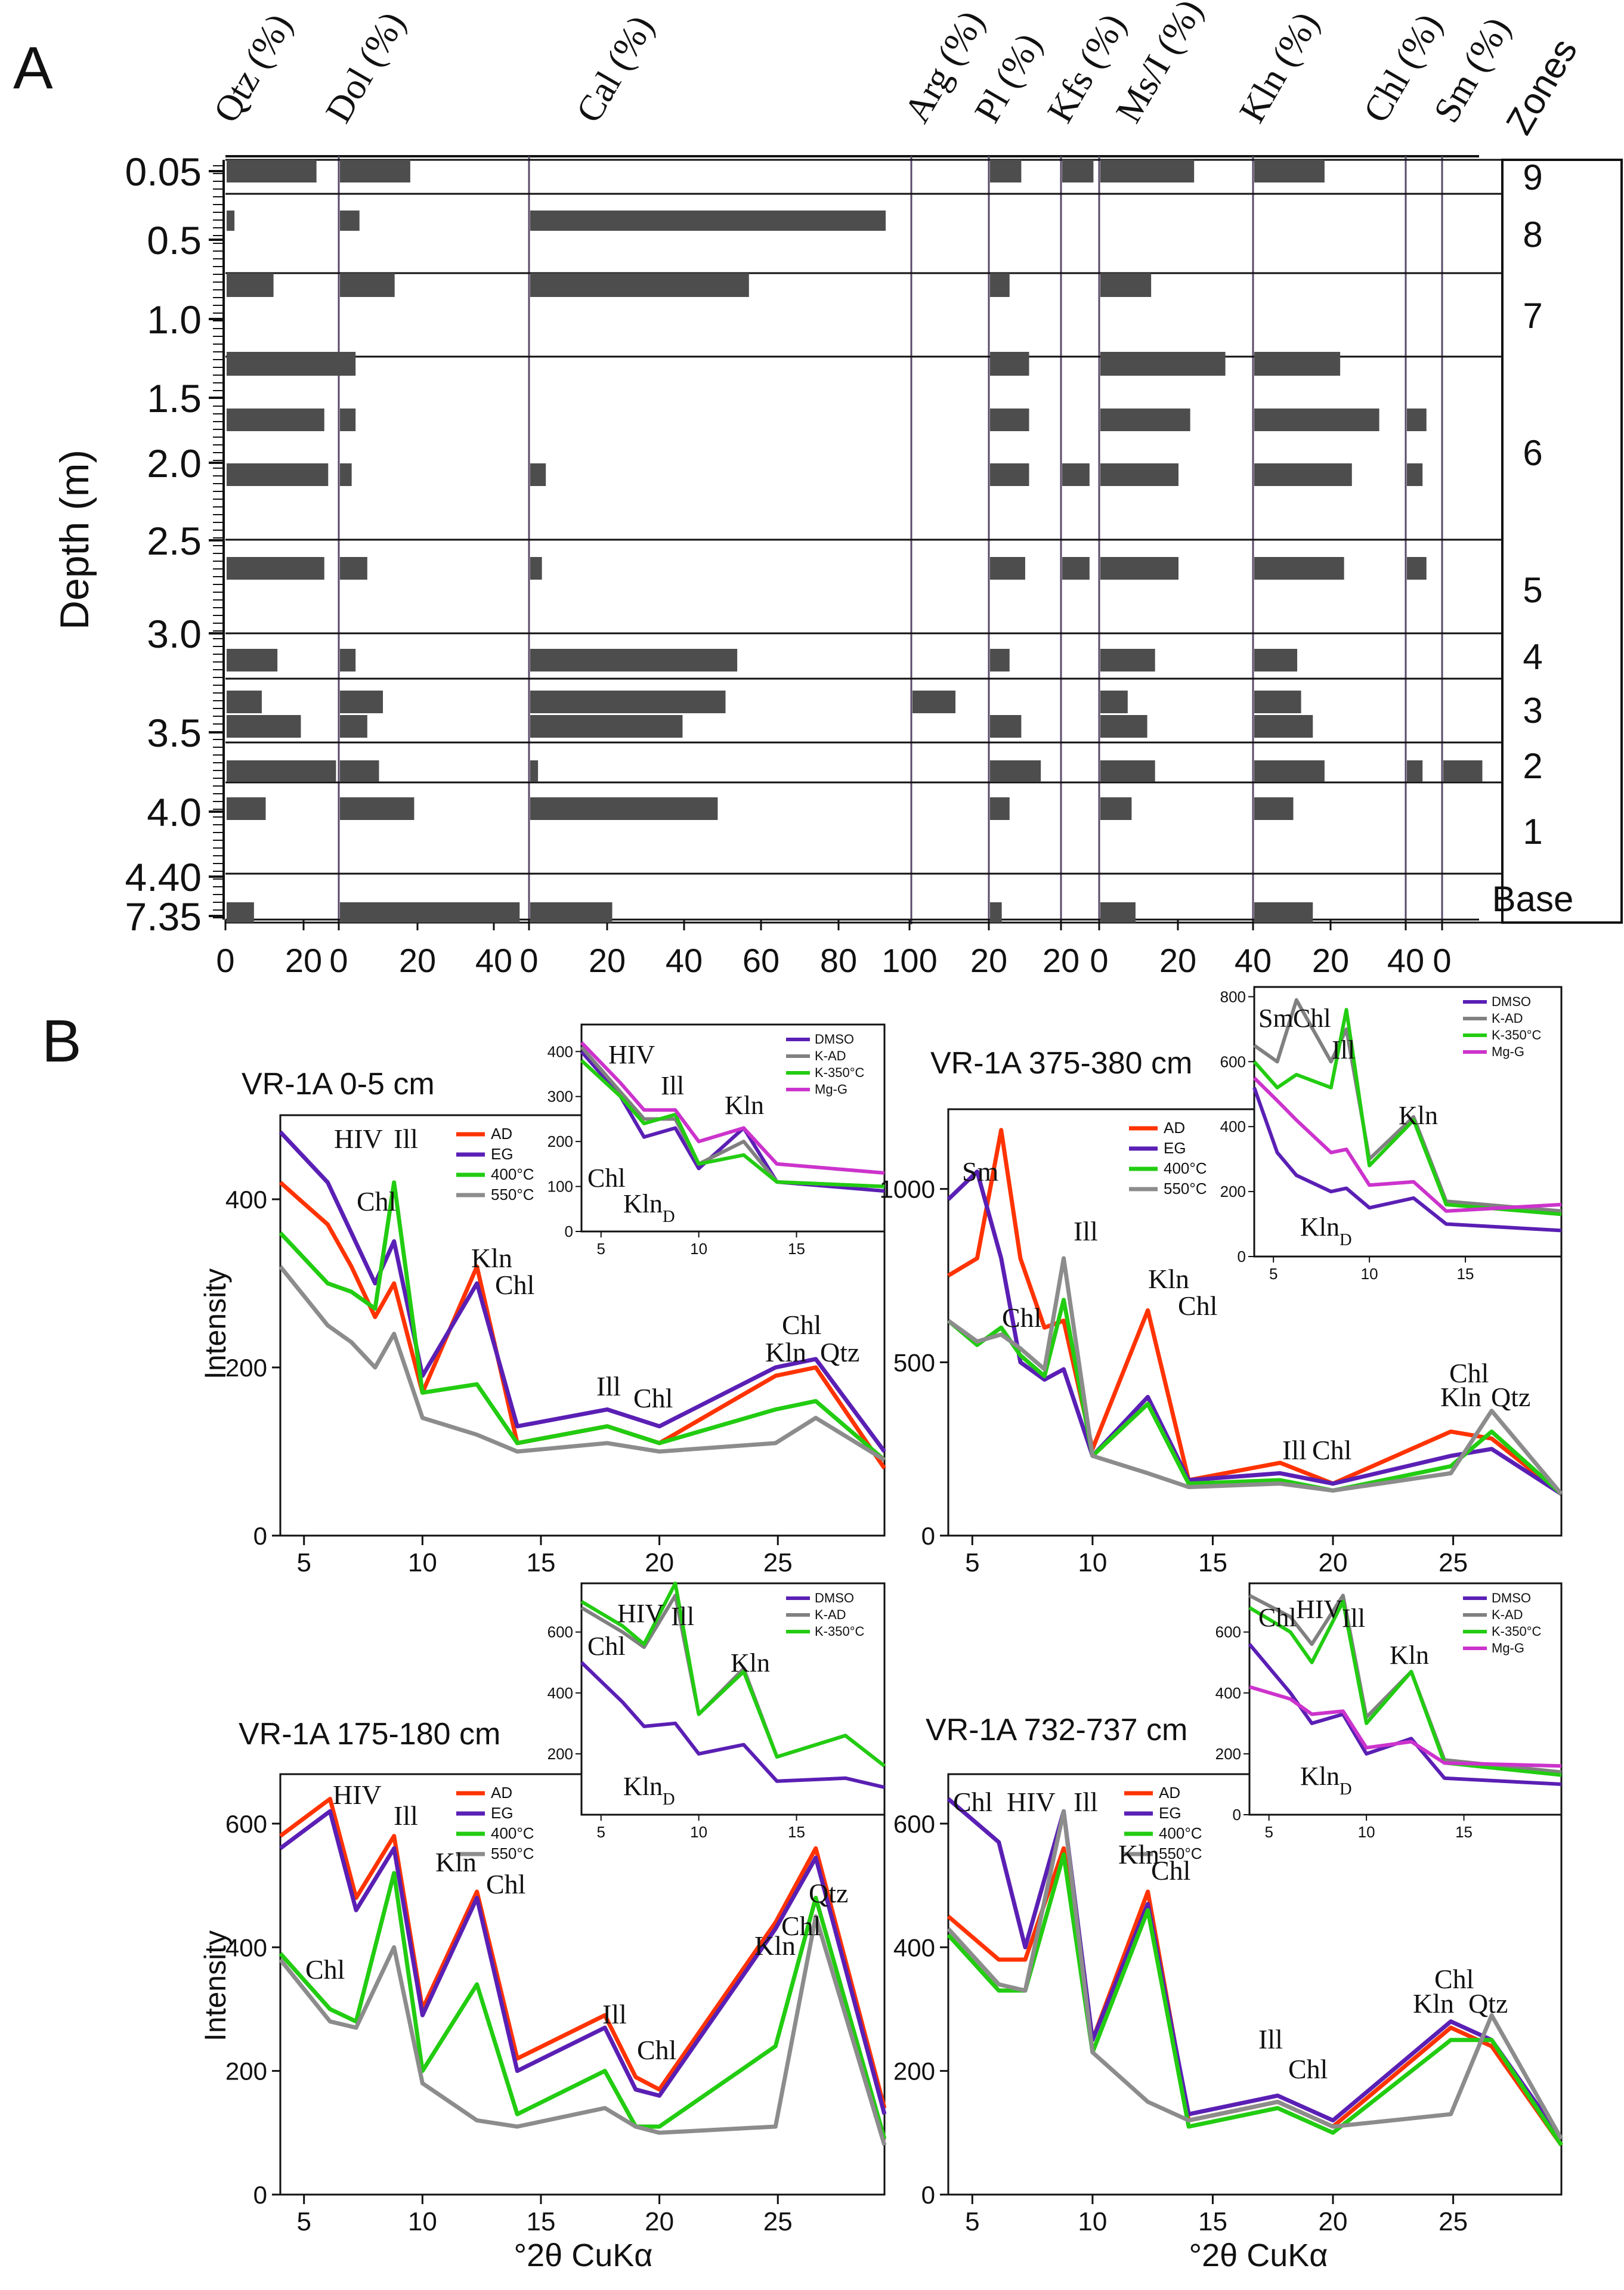 The width and height of the screenshot is (1624, 2290). Describe the element at coordinates (365, 67) in the screenshot. I see `column-header: Dol (%)` at that location.